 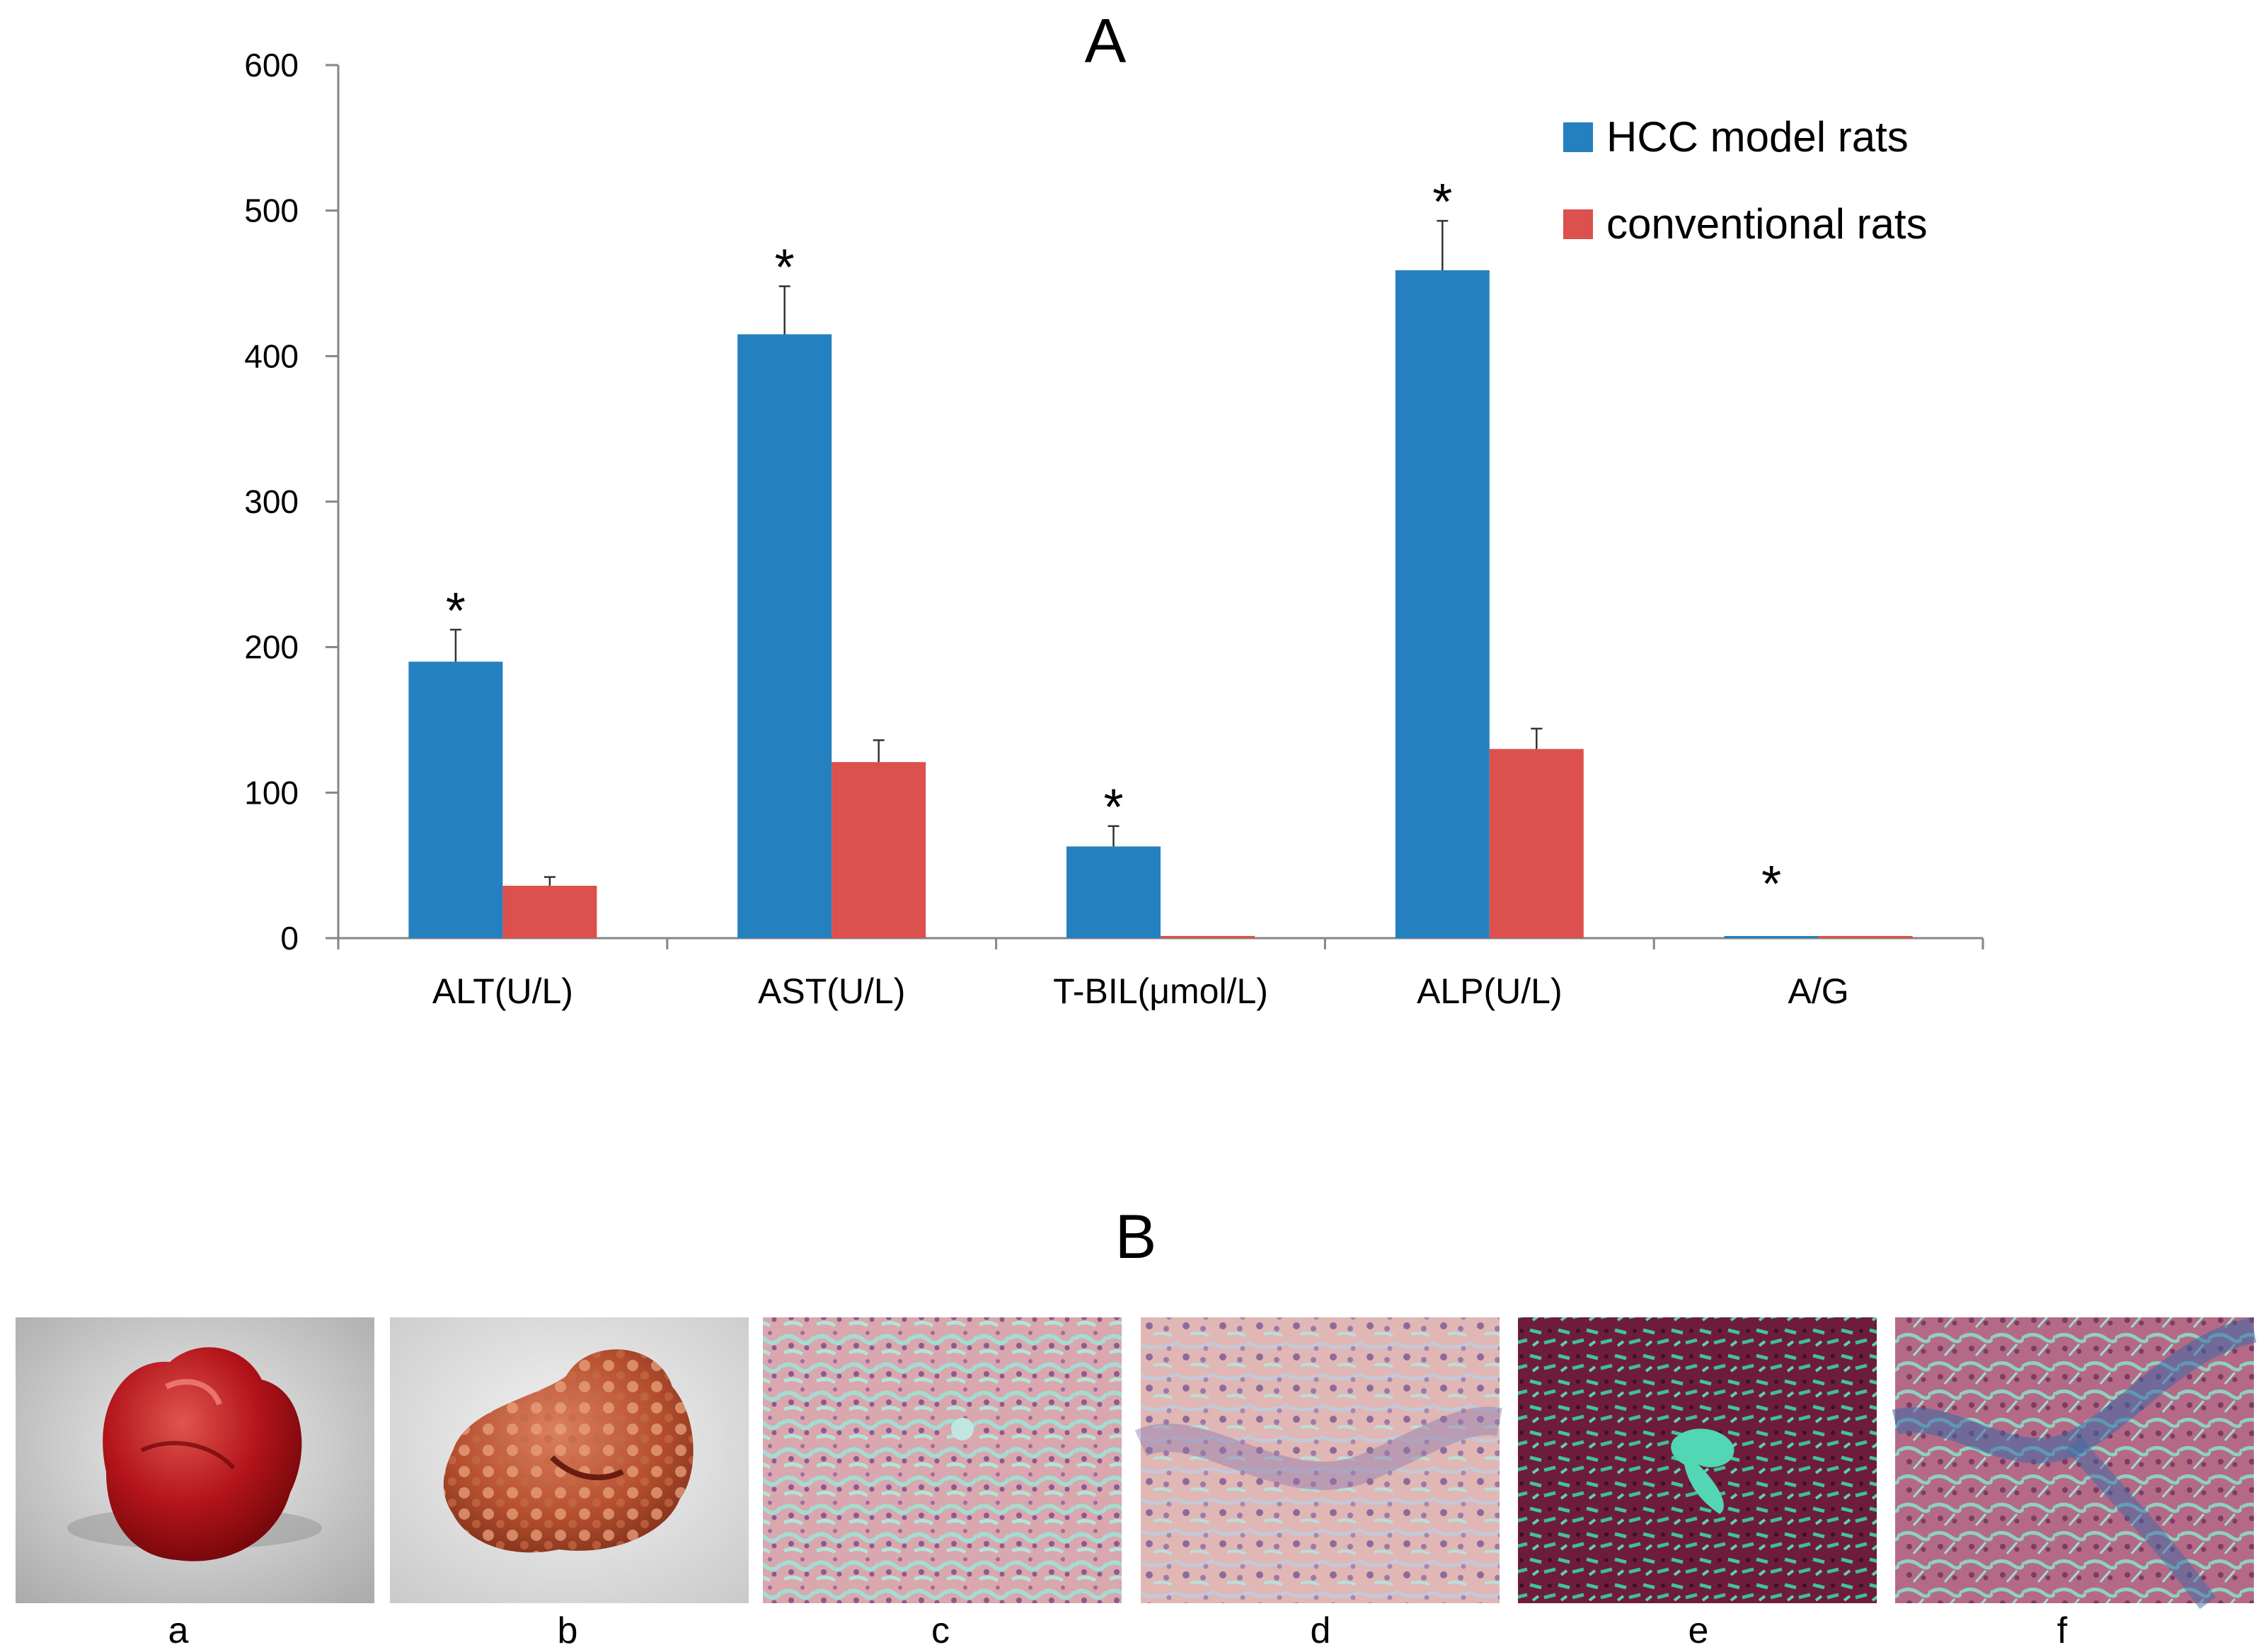 What do you see at coordinates (1160, 991) in the screenshot?
I see `category-label: T-BIL(μmol/L)` at bounding box center [1160, 991].